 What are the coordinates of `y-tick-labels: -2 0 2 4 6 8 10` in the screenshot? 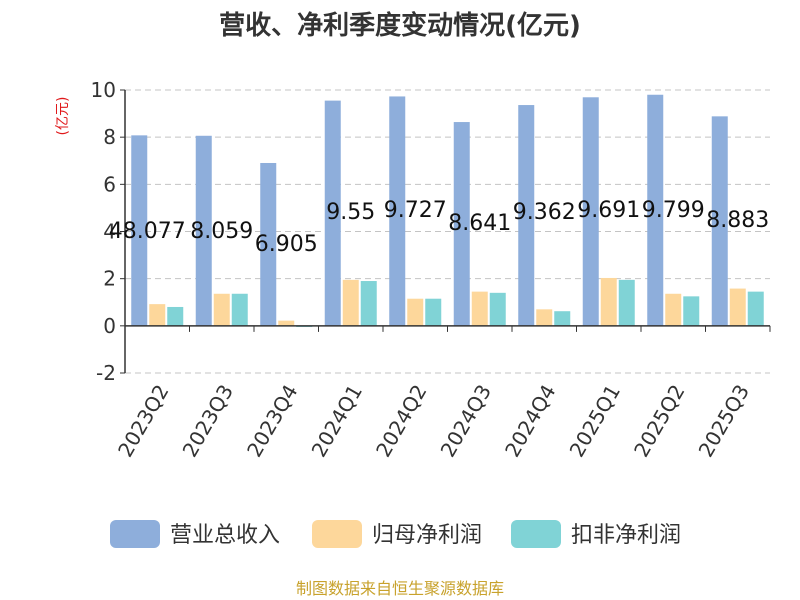 It's located at (103, 231).